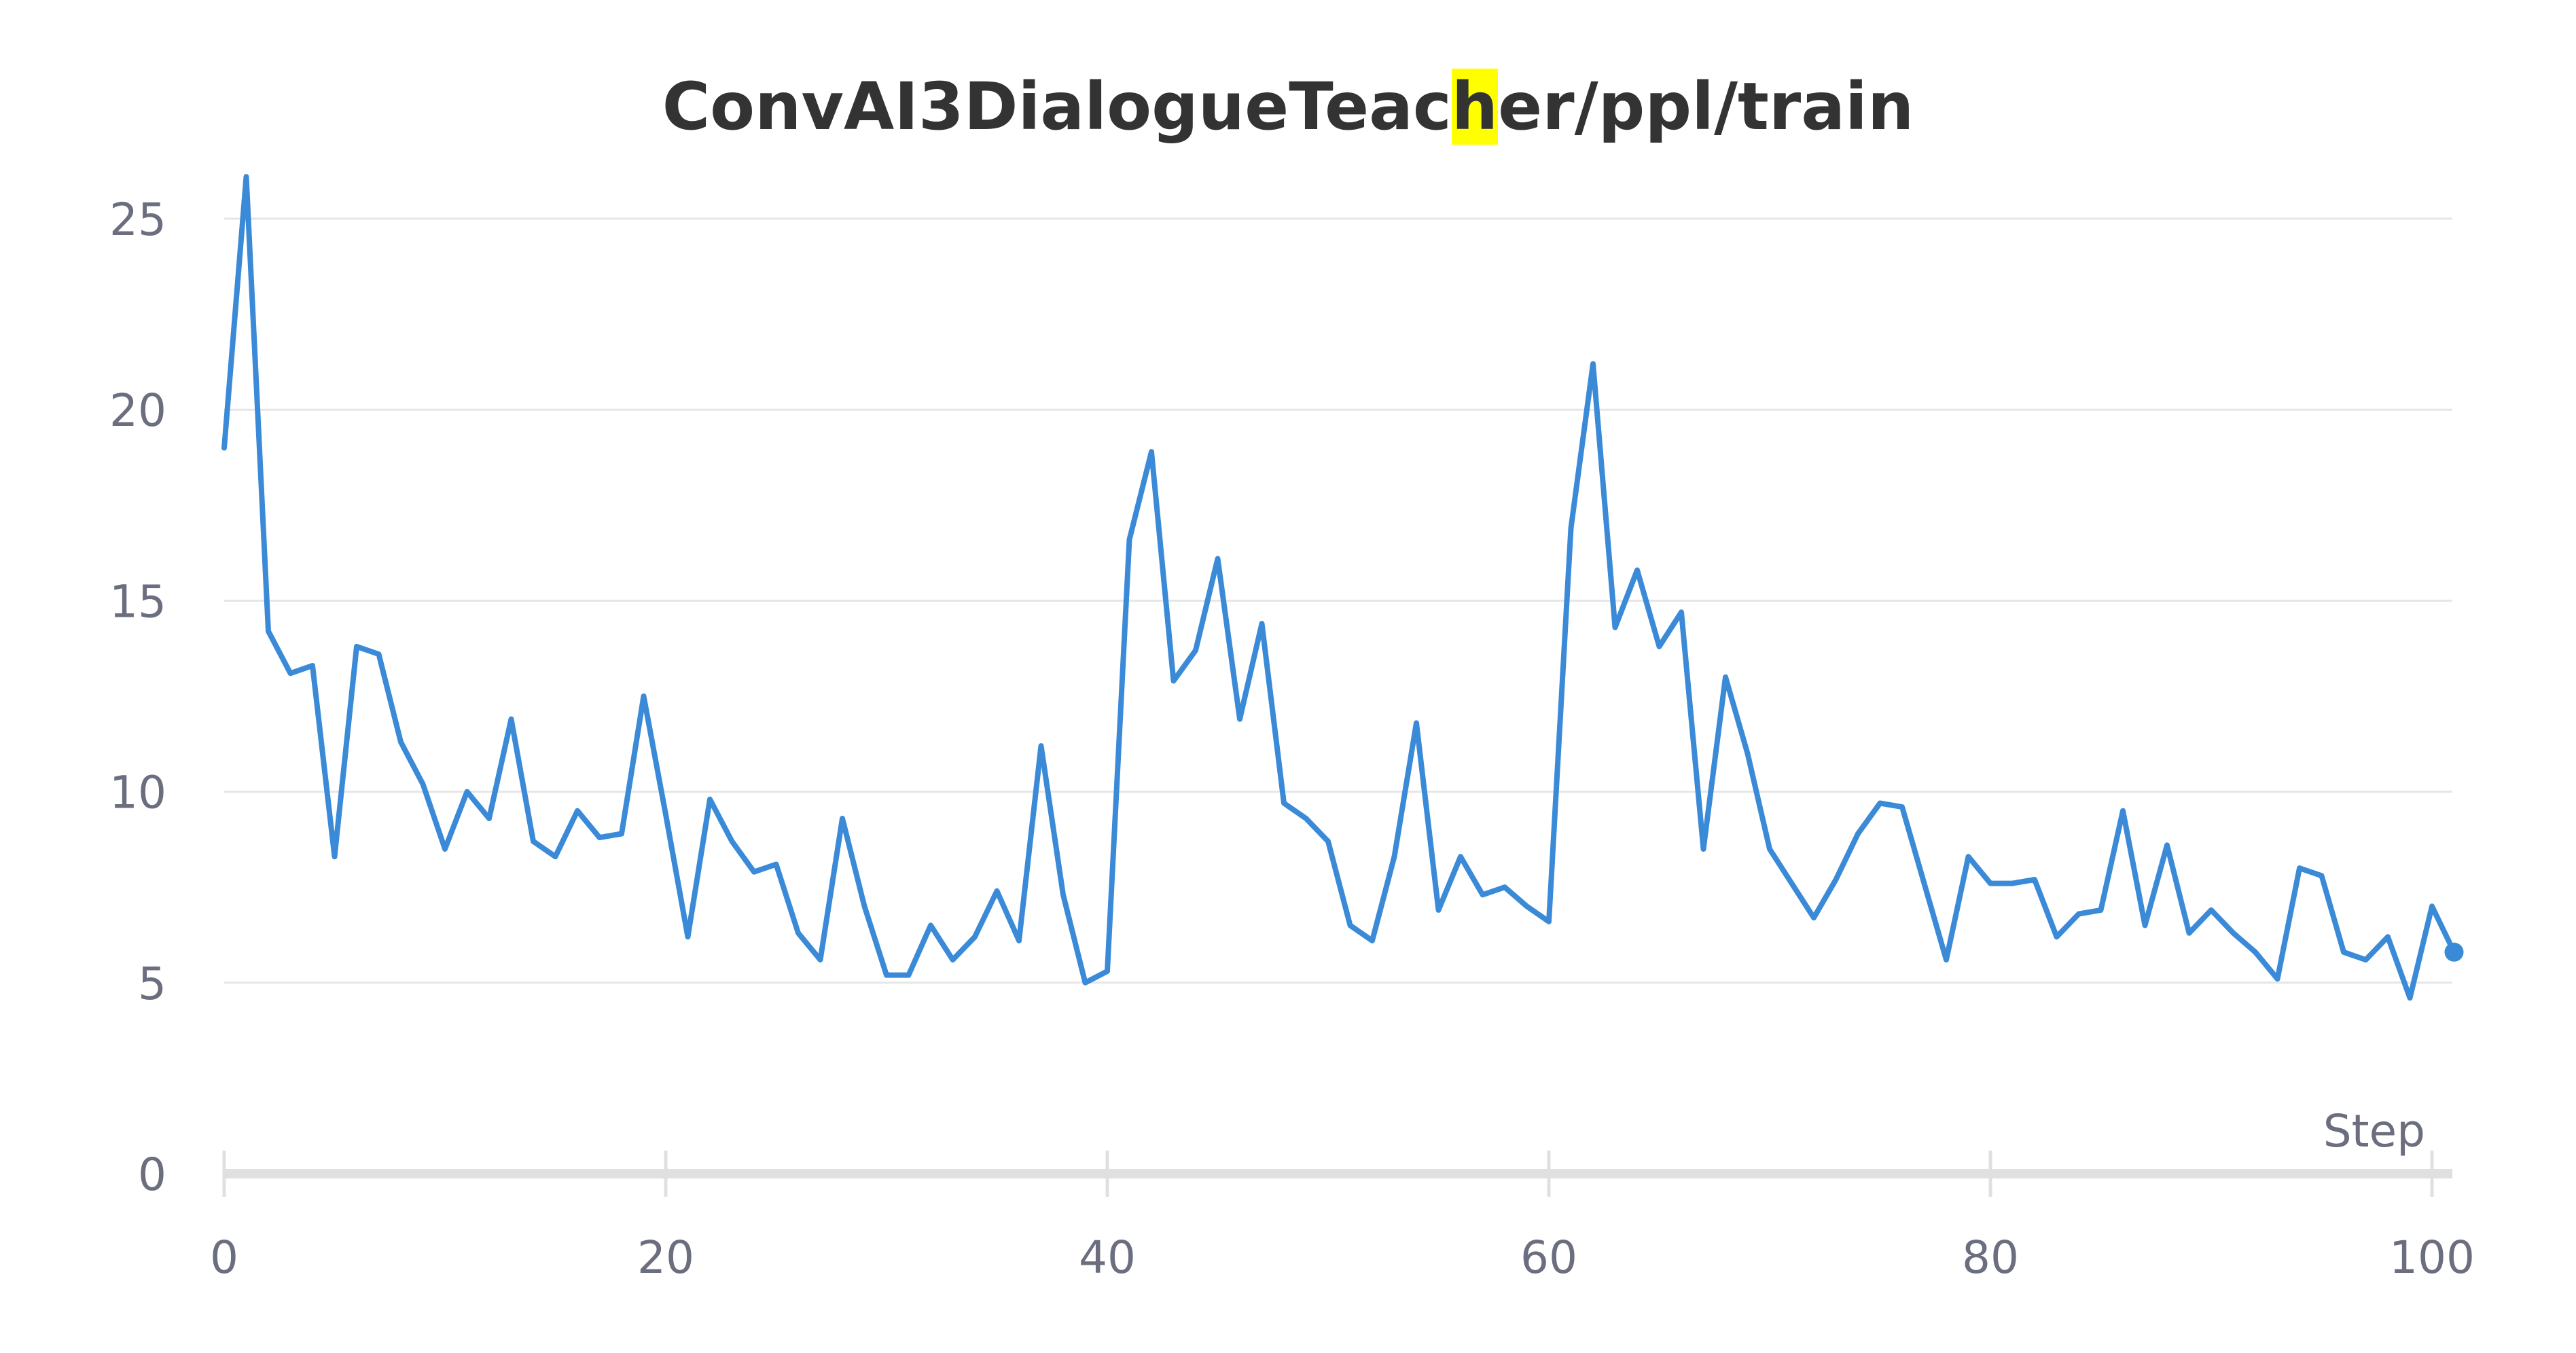 The image size is (2576, 1353). What do you see at coordinates (137, 410) in the screenshot?
I see `y-tick-label: 20` at bounding box center [137, 410].